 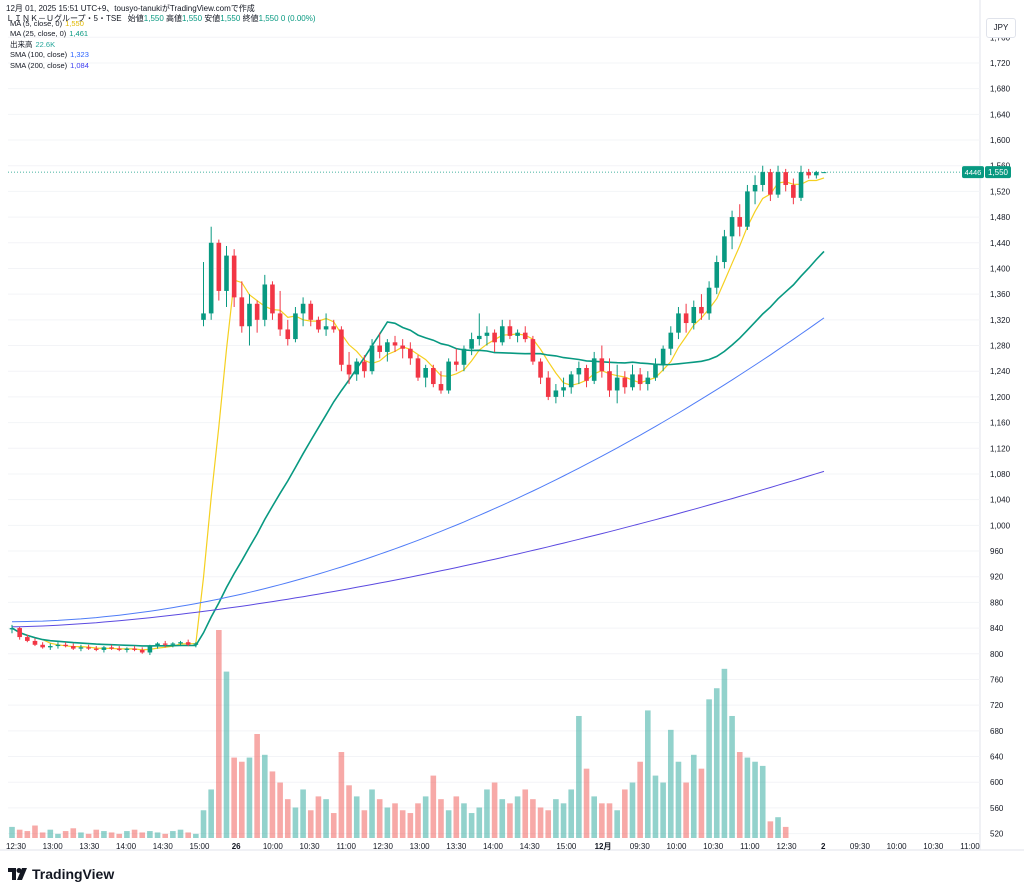 What do you see at coordinates (49, 55) in the screenshot?
I see `legend-sma100: SMA (100, close) 1,323` at bounding box center [49, 55].